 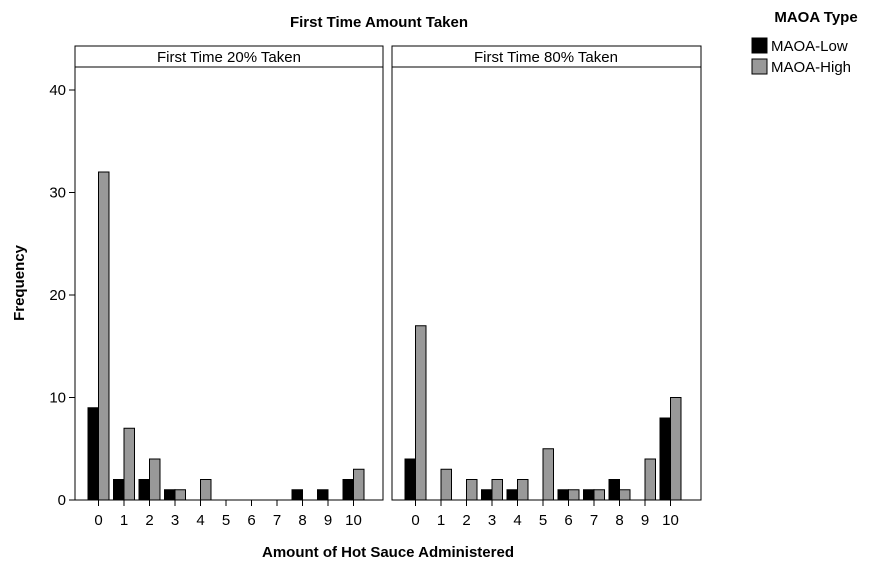 What do you see at coordinates (466, 520) in the screenshot?
I see `x-tick-label-panel2-2: 2` at bounding box center [466, 520].